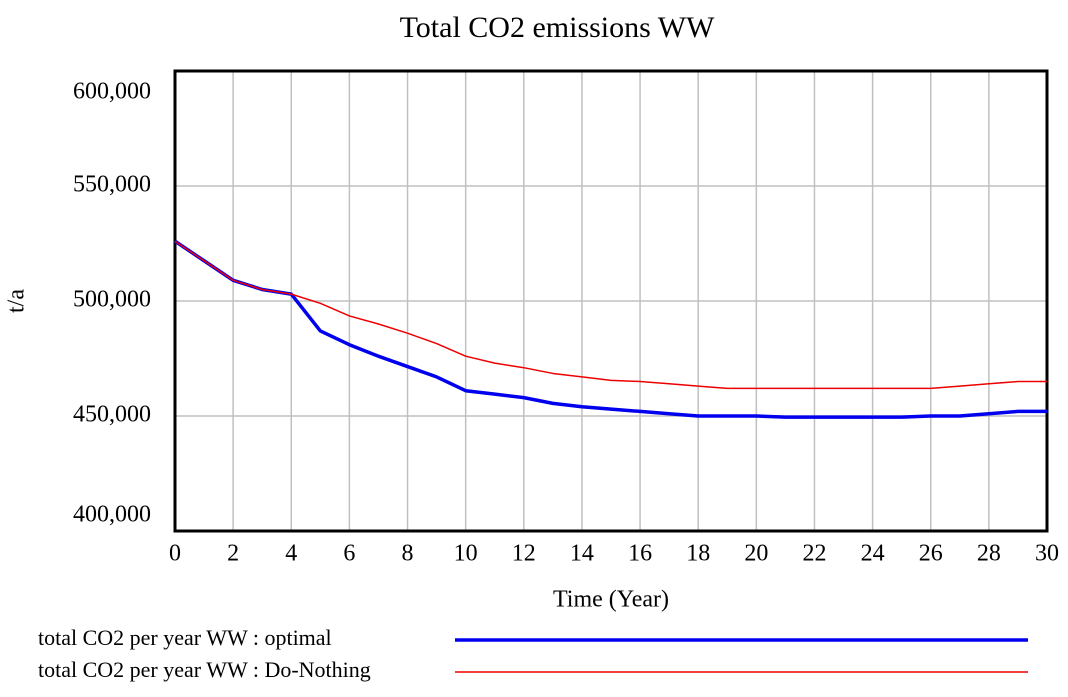  I want to click on y-tick-label: 400,000, so click(112, 515).